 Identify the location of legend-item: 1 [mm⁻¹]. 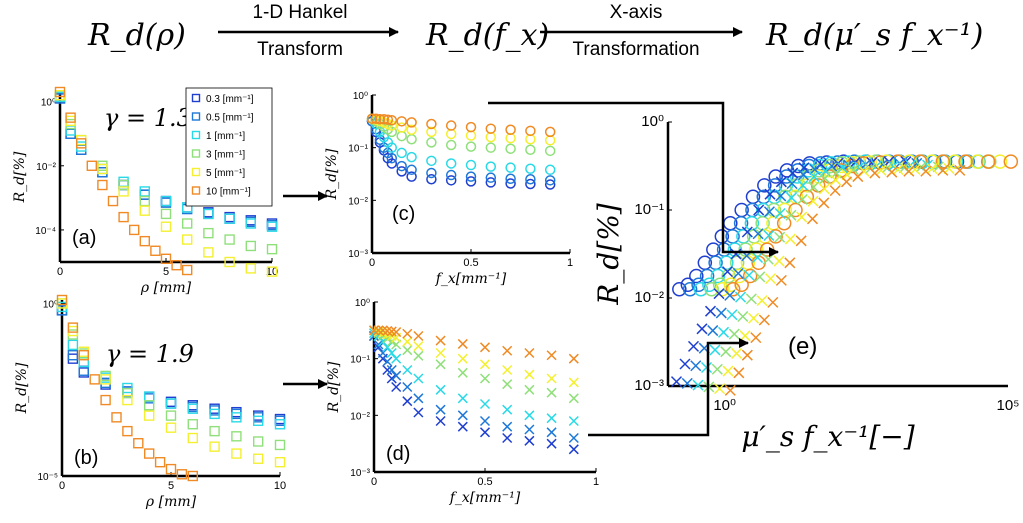
(218, 136).